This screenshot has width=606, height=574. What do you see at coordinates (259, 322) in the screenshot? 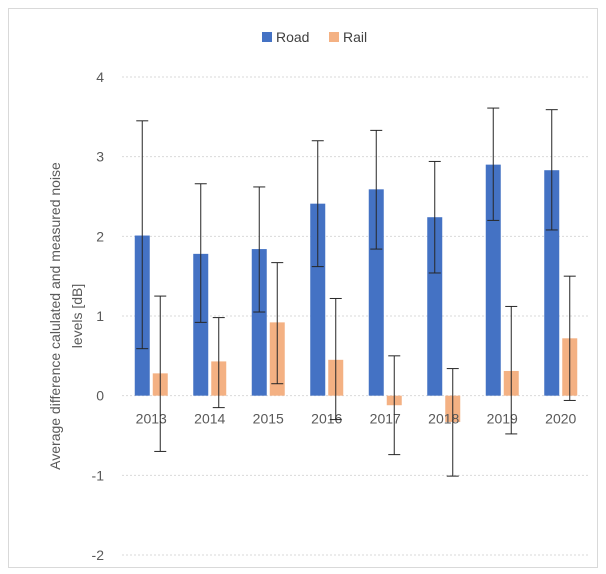
I see `bar-road-2015` at bounding box center [259, 322].